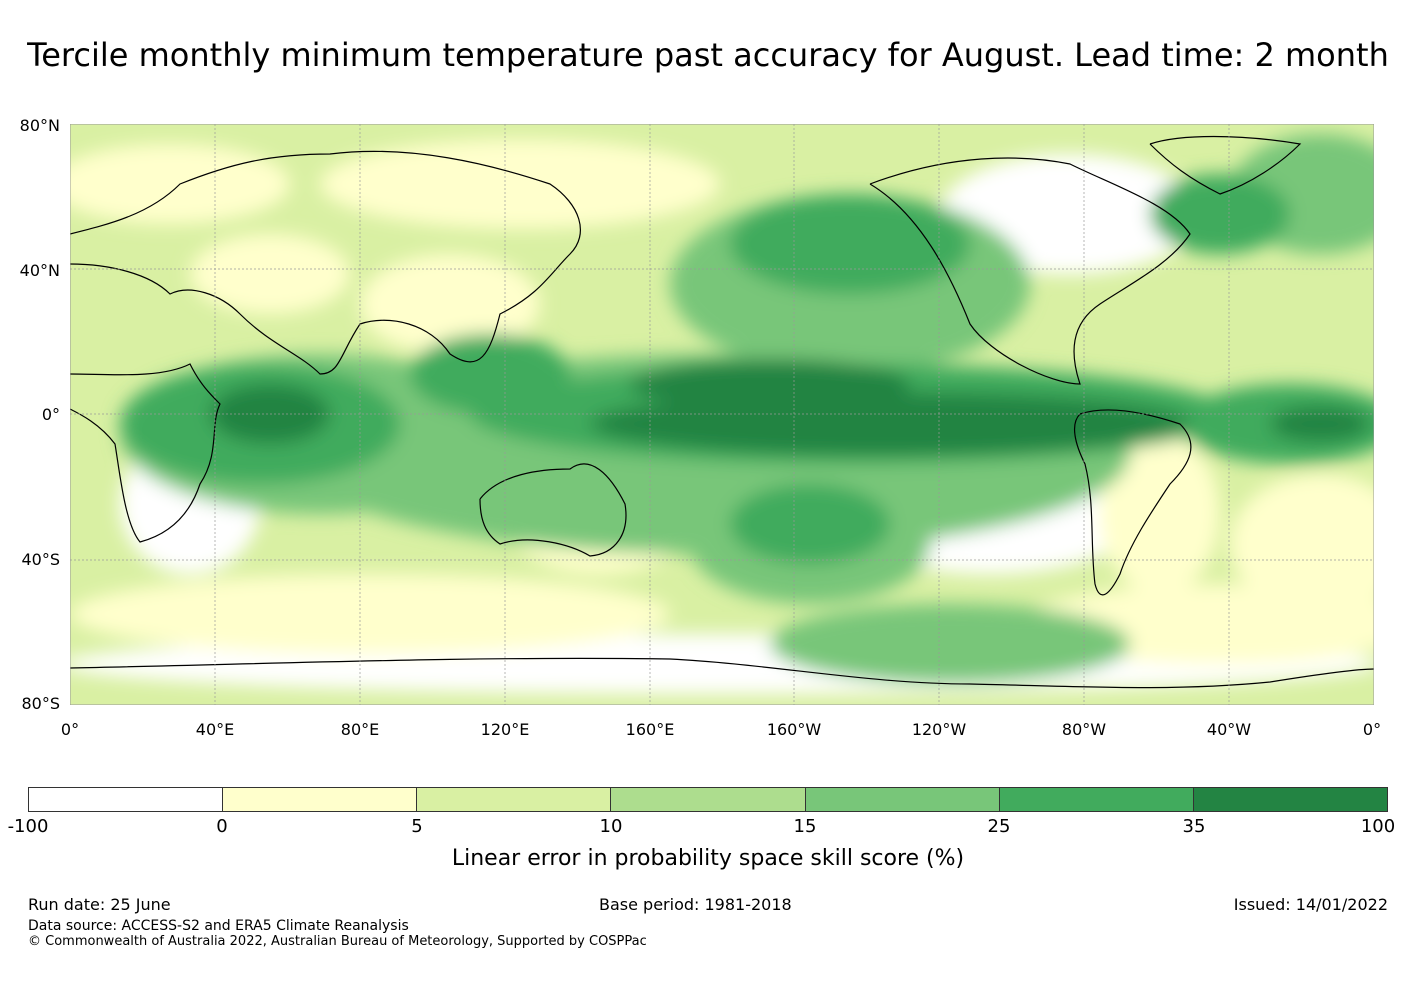 This screenshot has width=1416, height=990. What do you see at coordinates (39, 270) in the screenshot?
I see `lat-label-40n: 40°N` at bounding box center [39, 270].